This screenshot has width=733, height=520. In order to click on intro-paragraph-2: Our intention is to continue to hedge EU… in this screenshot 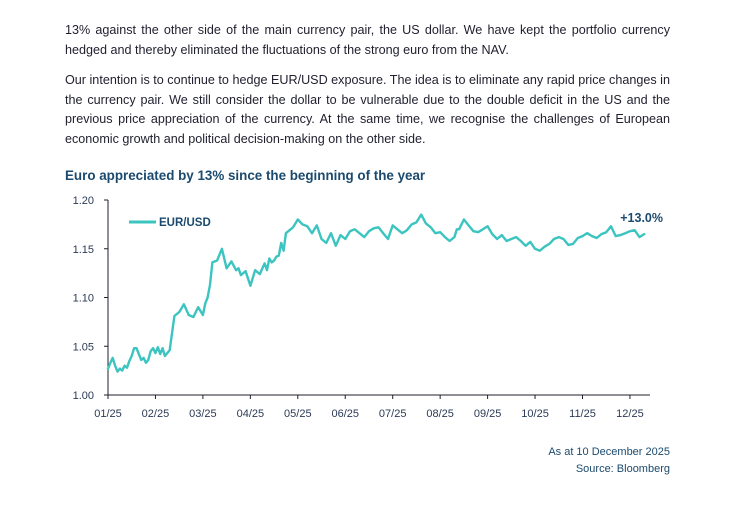, I will do `click(367, 109)`.